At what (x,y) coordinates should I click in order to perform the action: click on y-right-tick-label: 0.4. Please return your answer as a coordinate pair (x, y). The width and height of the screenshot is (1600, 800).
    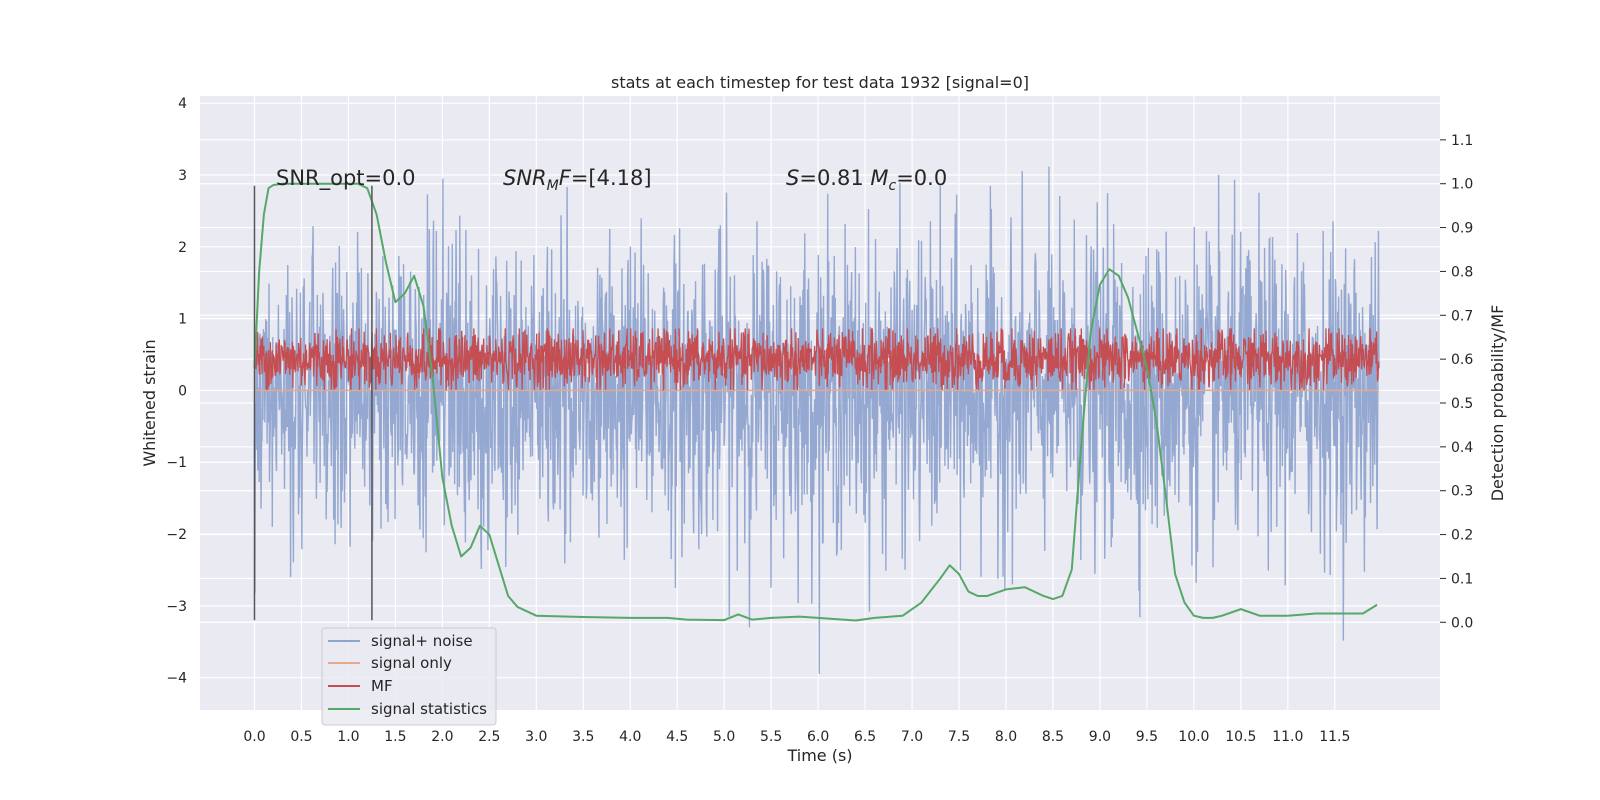
    Looking at the image, I should click on (1462, 448).